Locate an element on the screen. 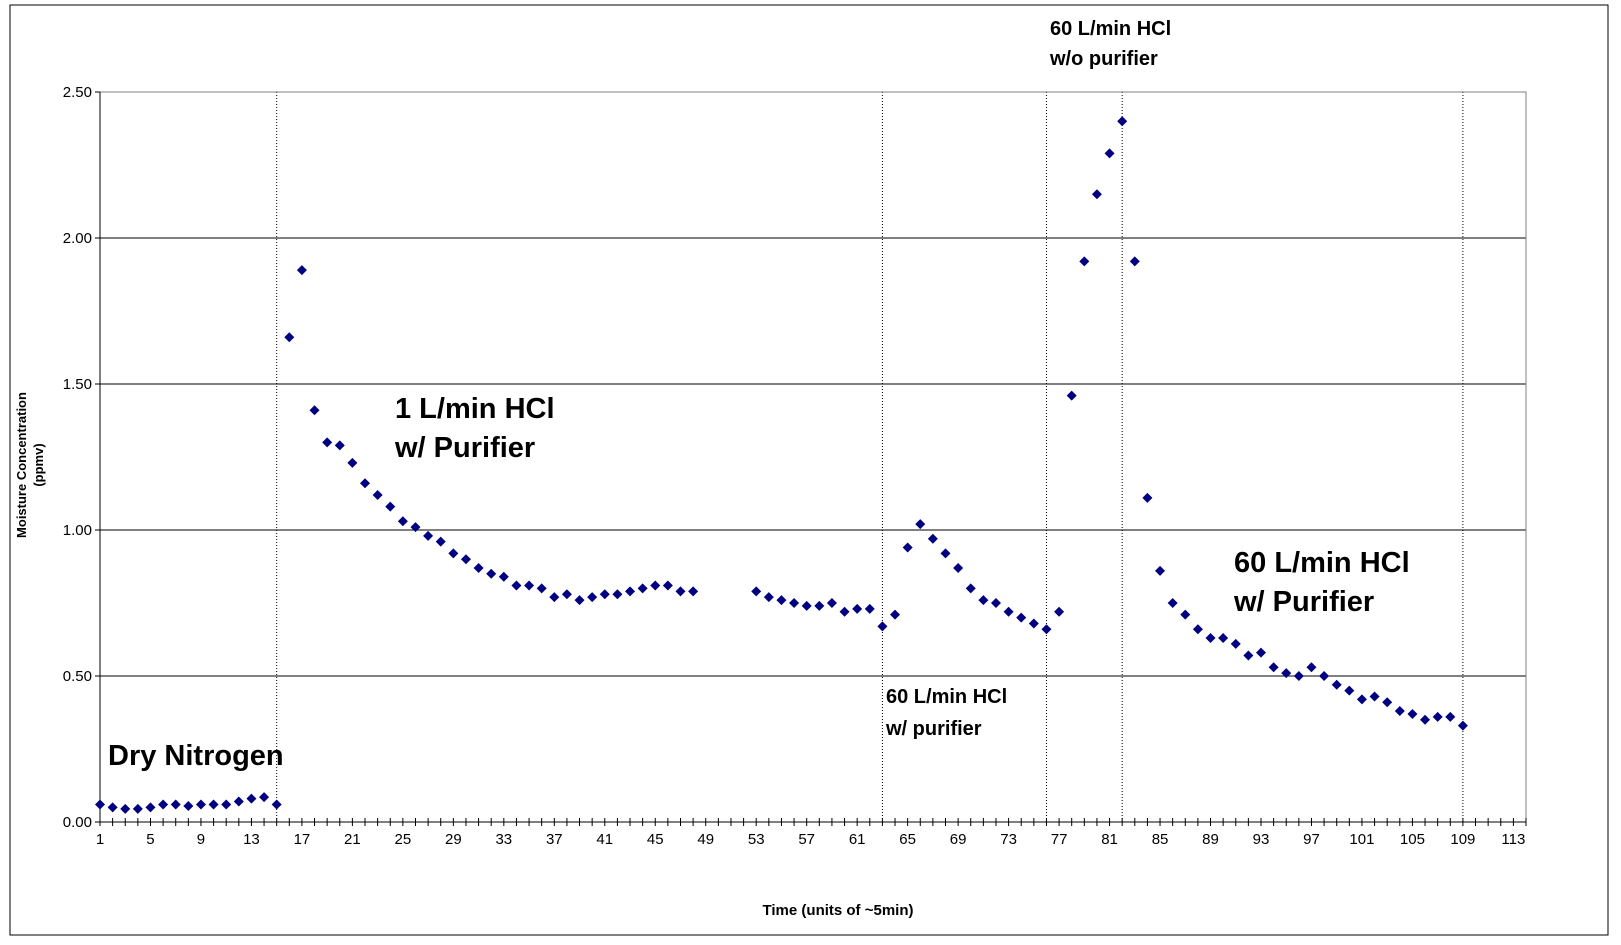 This screenshot has width=1621, height=945. y-axis-title-line-2: (ppmv) is located at coordinates (38, 464).